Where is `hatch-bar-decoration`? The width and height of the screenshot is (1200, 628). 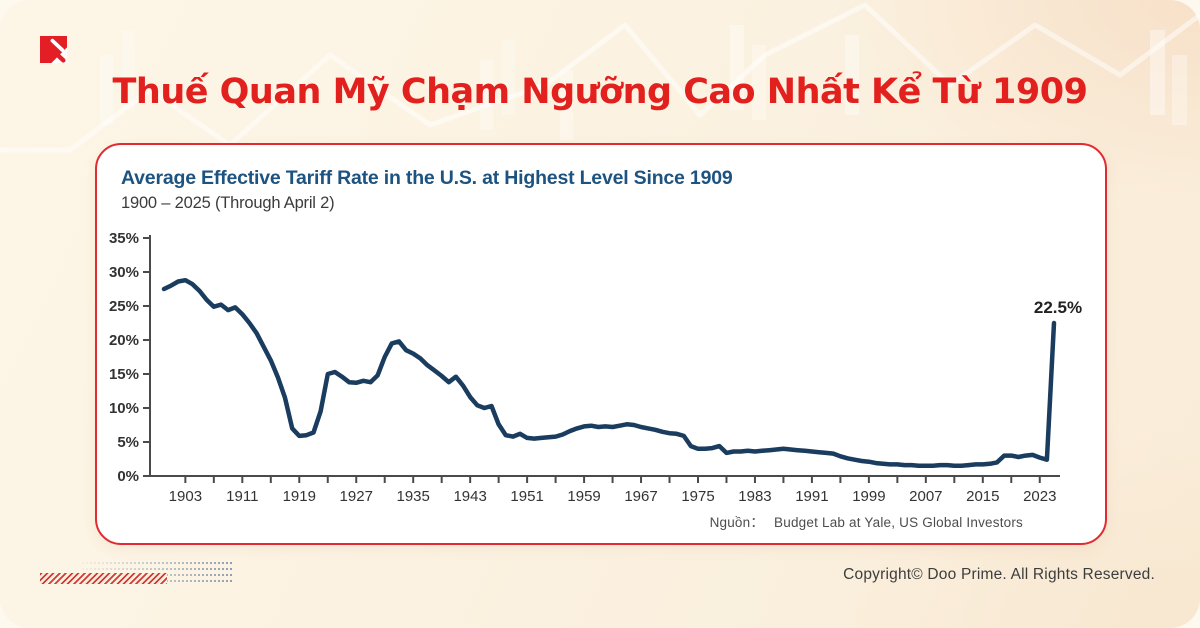 hatch-bar-decoration is located at coordinates (103, 578).